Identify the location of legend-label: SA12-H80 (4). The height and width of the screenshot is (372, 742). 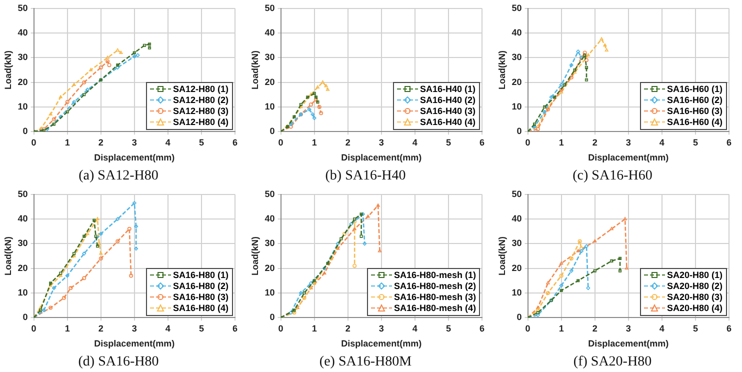
(201, 122).